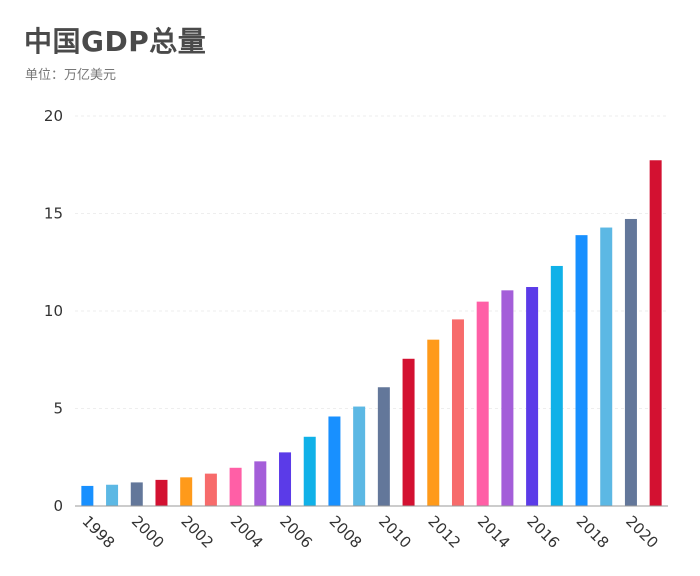 The image size is (700, 576). What do you see at coordinates (53, 116) in the screenshot?
I see `y-tick-label: 20` at bounding box center [53, 116].